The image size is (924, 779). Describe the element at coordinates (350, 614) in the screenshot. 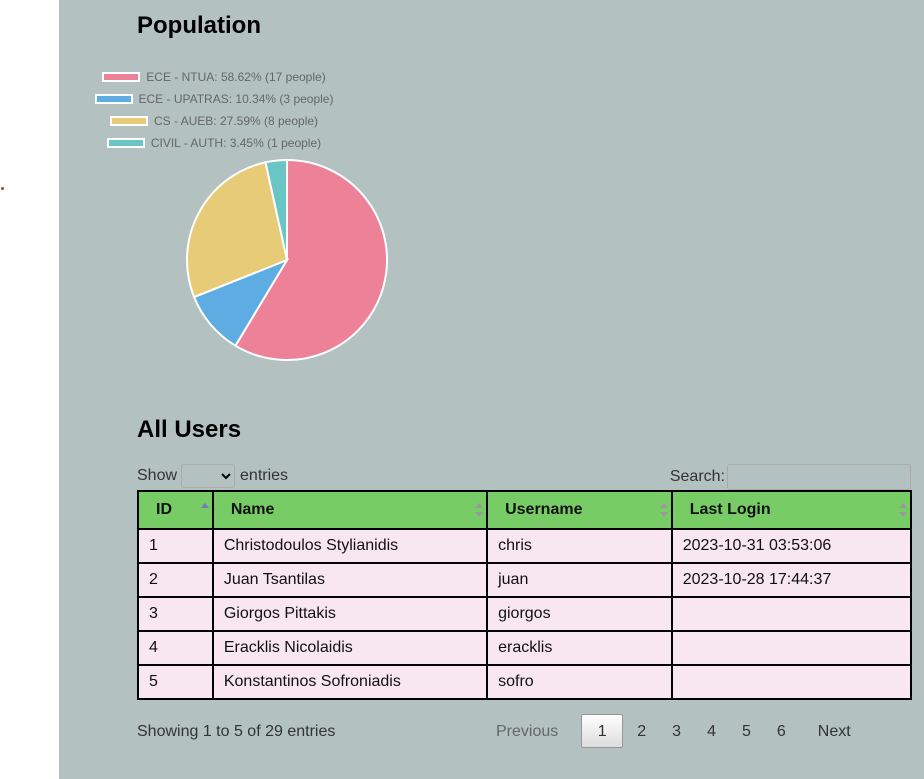

I see `cell-name: Giorgos Pittakis` at that location.